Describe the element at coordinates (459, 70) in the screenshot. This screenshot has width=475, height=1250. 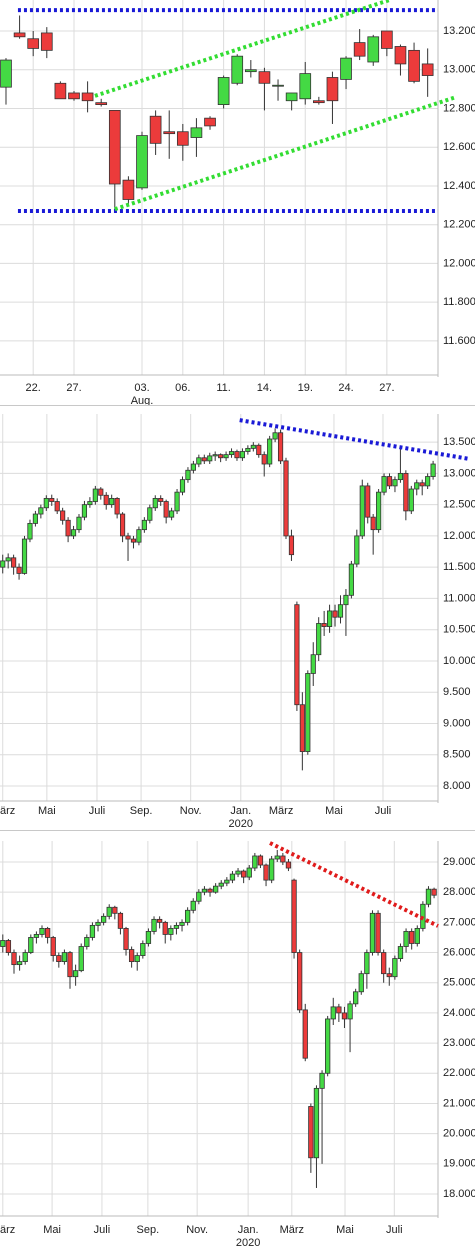
I see `y-tick-label: 13.000` at that location.